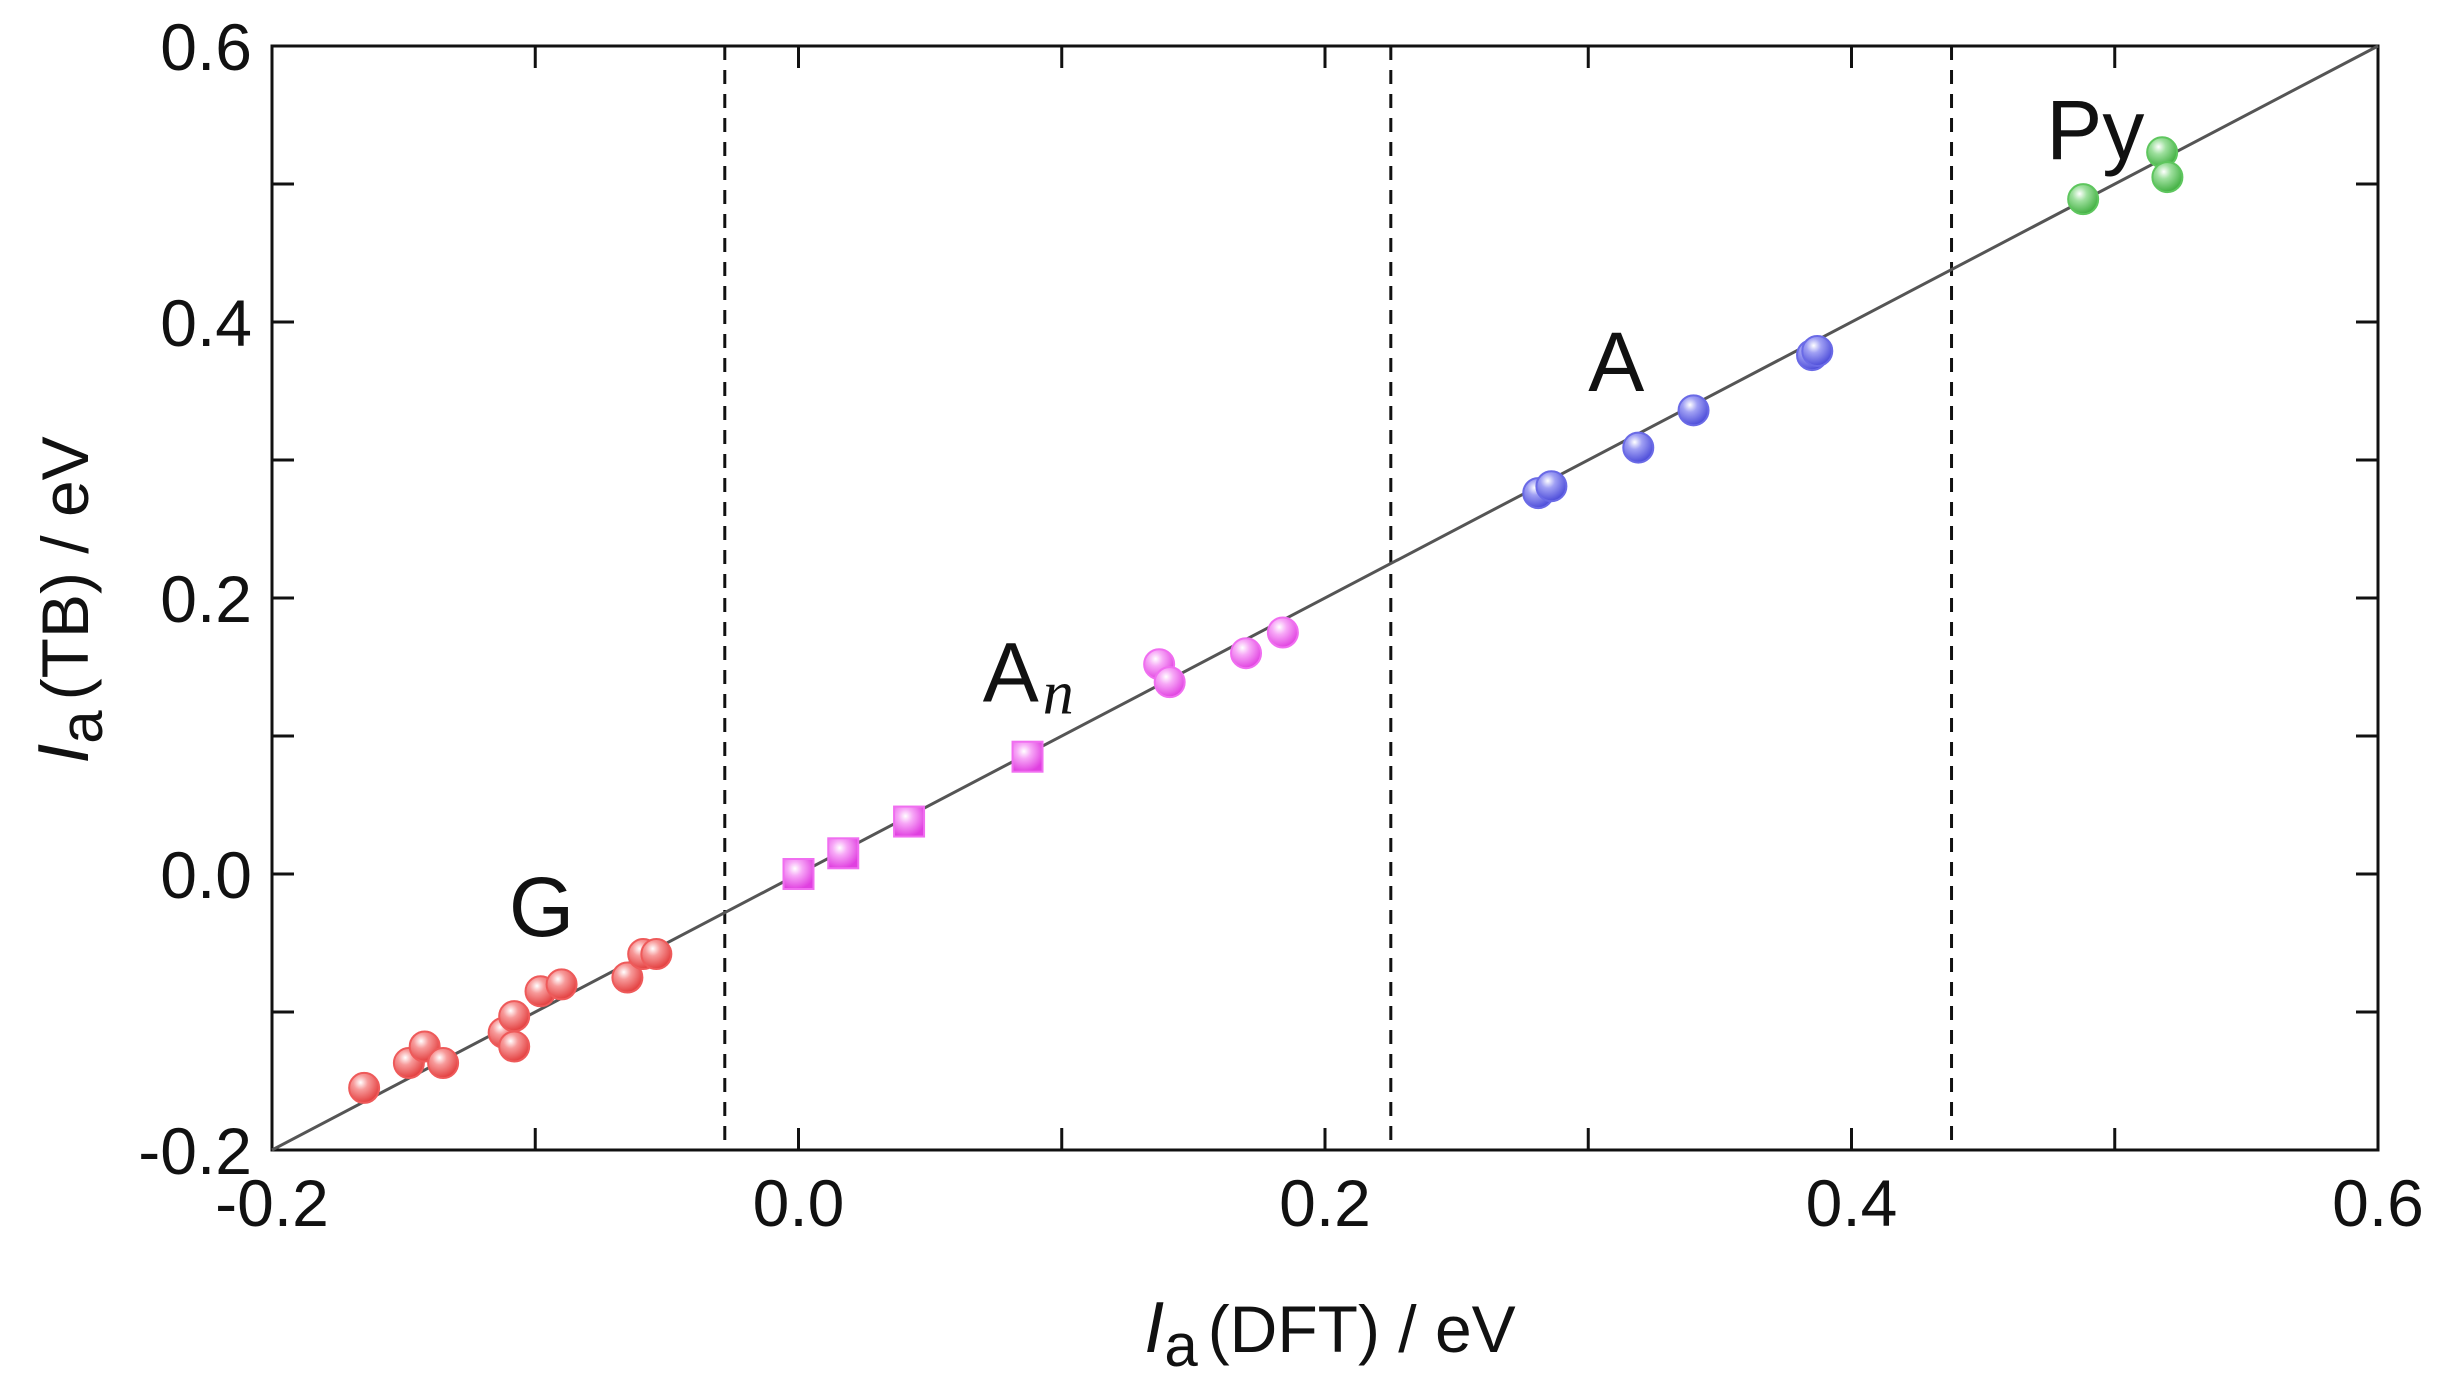  I want to click on x-tick-label: -0.2, so click(272, 1203).